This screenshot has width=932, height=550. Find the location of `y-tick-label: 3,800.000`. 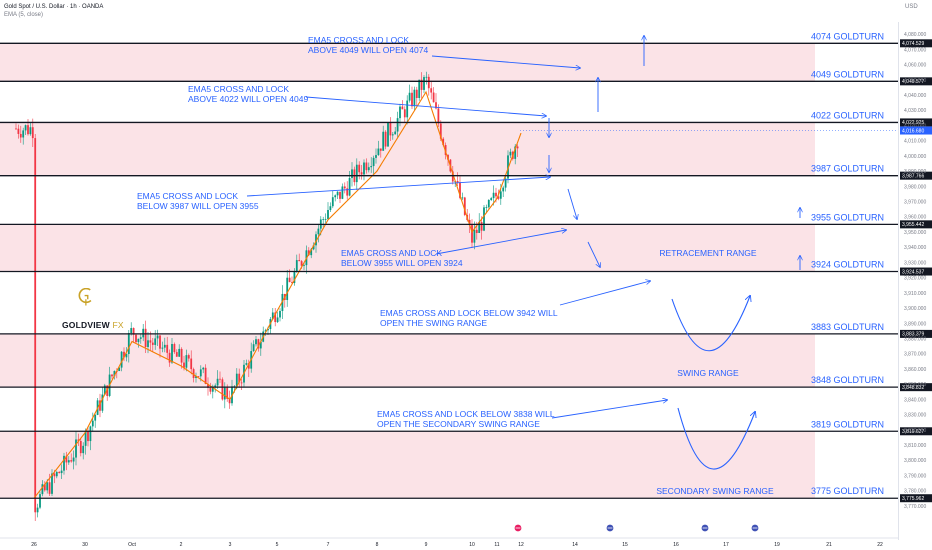

y-tick-label: 3,800.000 is located at coordinates (915, 461).